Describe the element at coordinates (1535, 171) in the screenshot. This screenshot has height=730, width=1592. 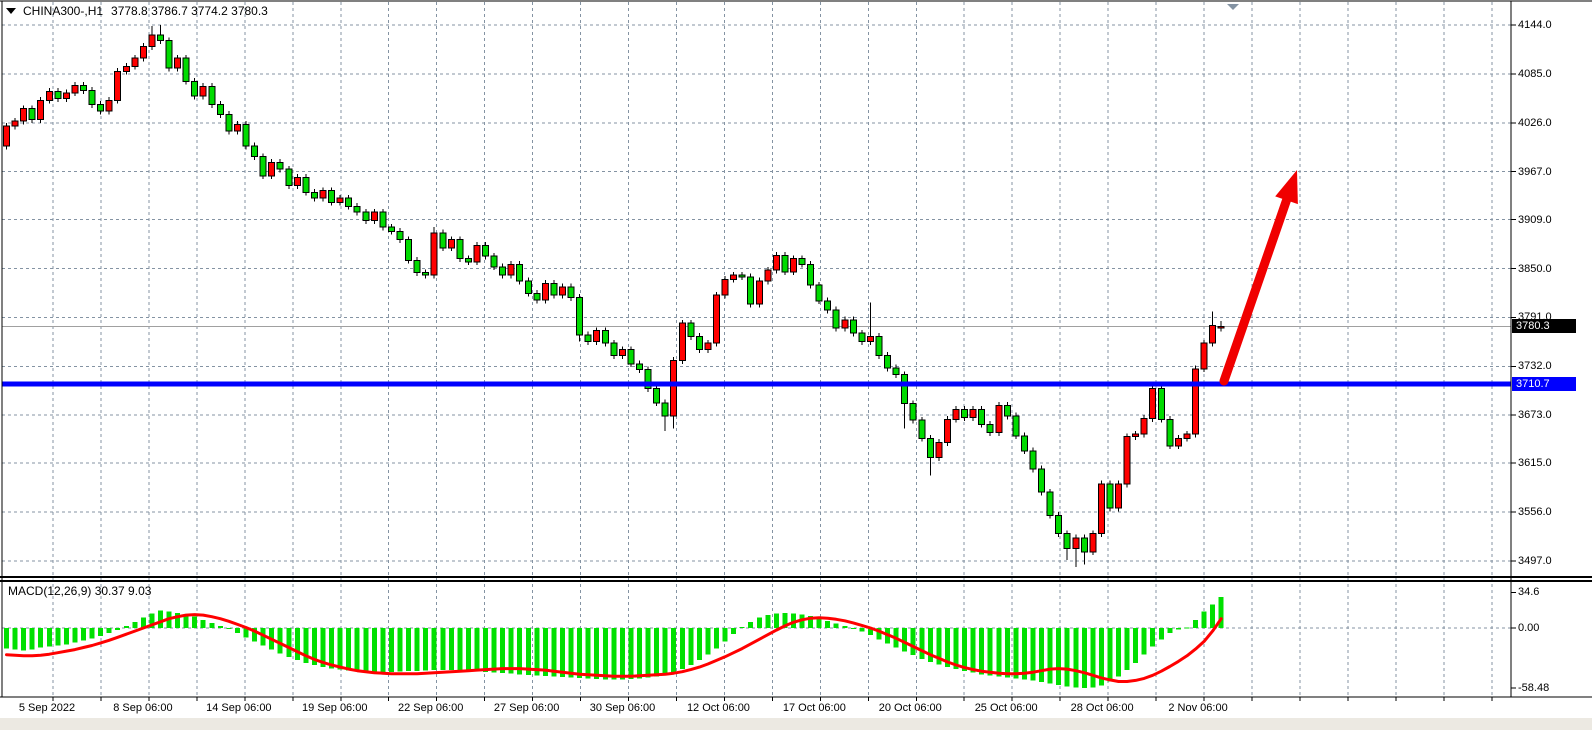
I see `price-axis-label: 3967.0` at that location.